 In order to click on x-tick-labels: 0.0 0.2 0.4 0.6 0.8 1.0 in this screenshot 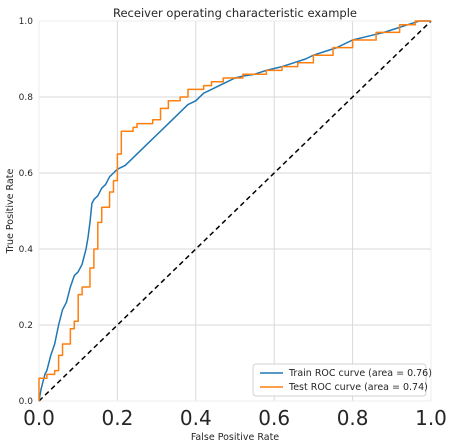, I will do `click(235, 418)`.